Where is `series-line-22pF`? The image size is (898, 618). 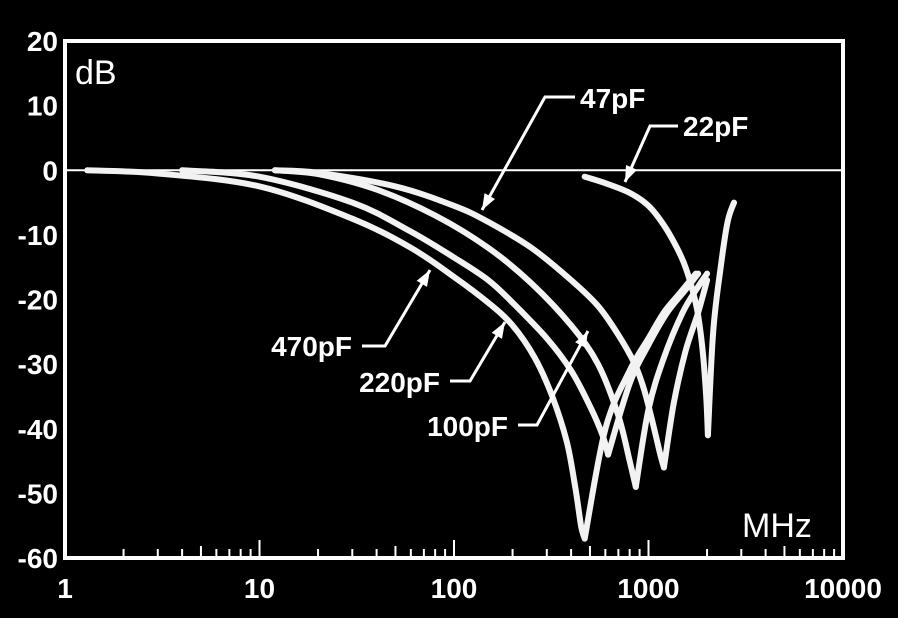 series-line-22pF is located at coordinates (646, 306).